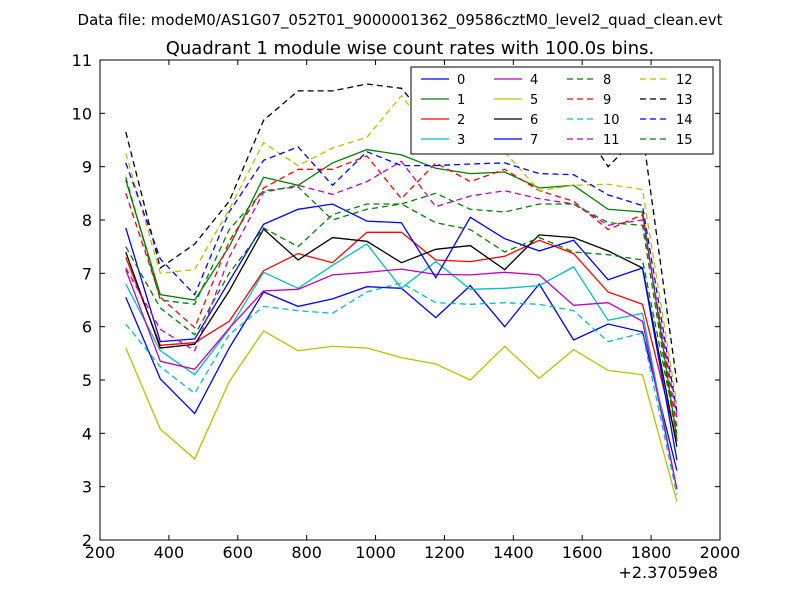  I want to click on x-tick-label: 1400, so click(513, 552).